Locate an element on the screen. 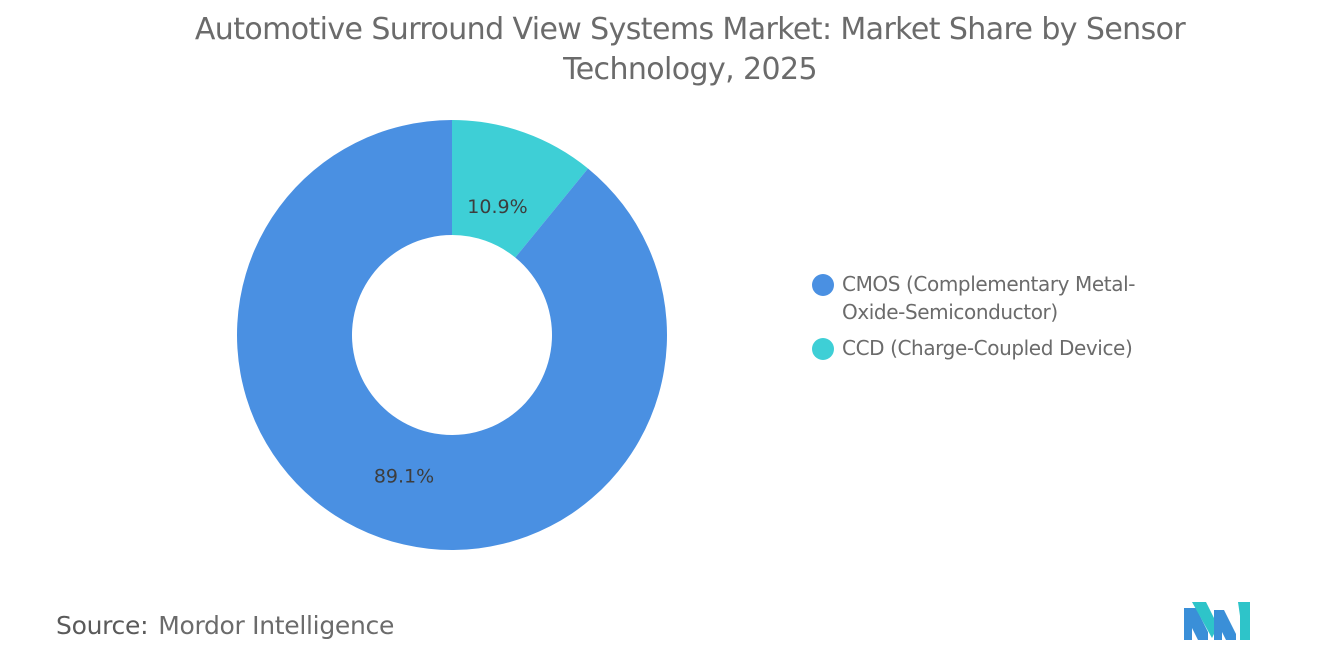 This screenshot has height=665, width=1320. legend-item-ccd: CCD (Charge-Coupled Device) is located at coordinates (1002, 348).